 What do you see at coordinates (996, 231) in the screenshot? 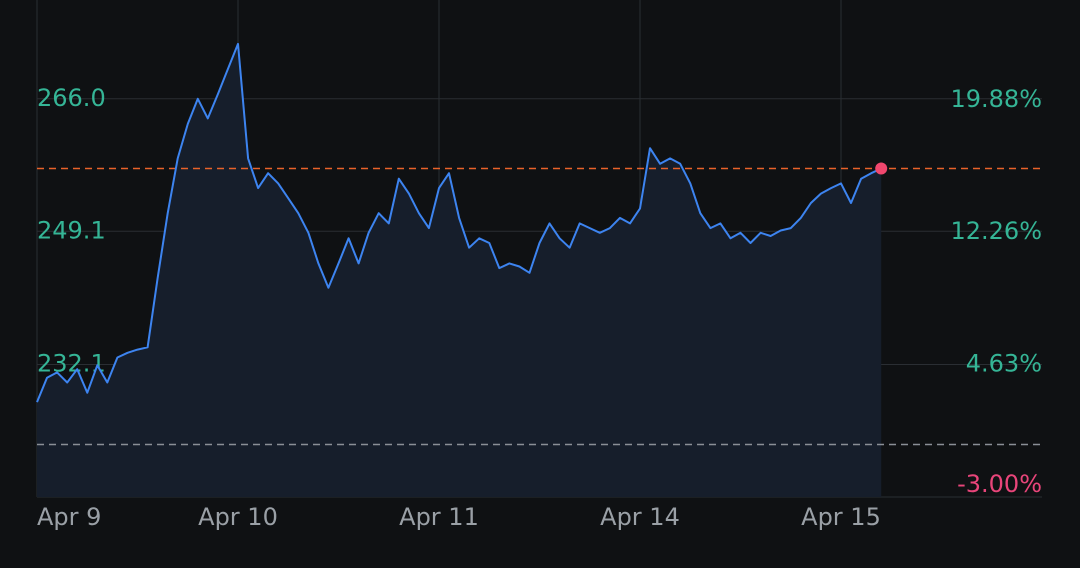
I see `y2-tick-label: 12.26%` at bounding box center [996, 231].